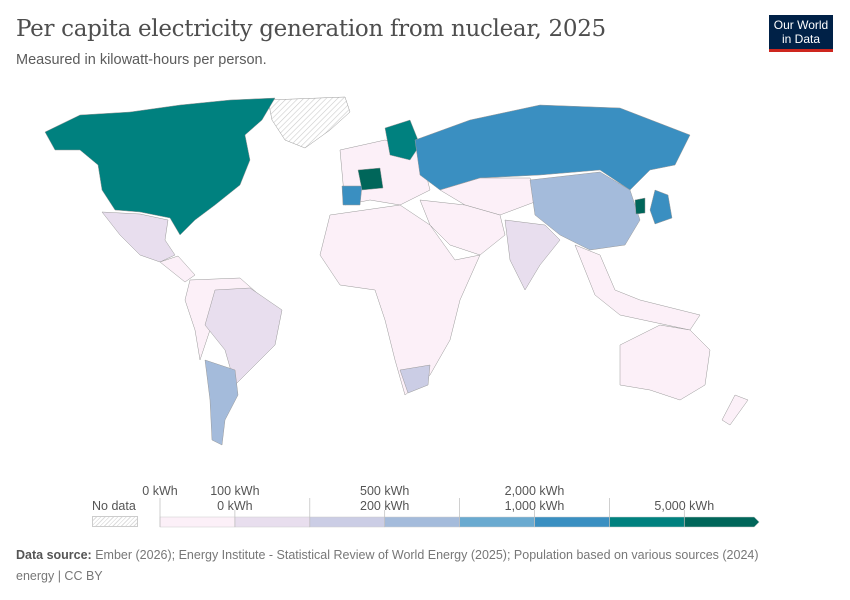  What do you see at coordinates (385, 506) in the screenshot?
I see `legend-label: 200 kWh` at bounding box center [385, 506].